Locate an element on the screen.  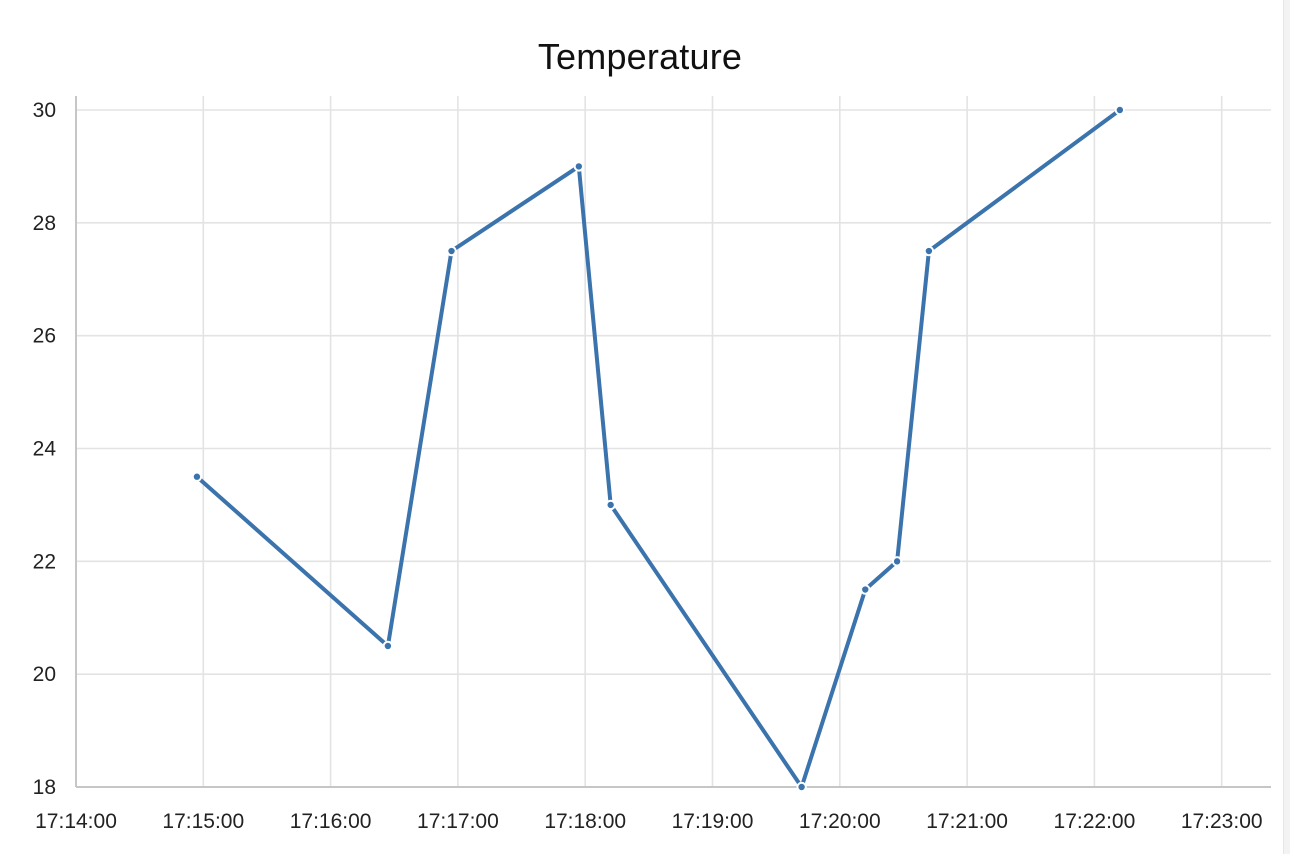
x-tick-label: 17:22:00 is located at coordinates (1095, 821).